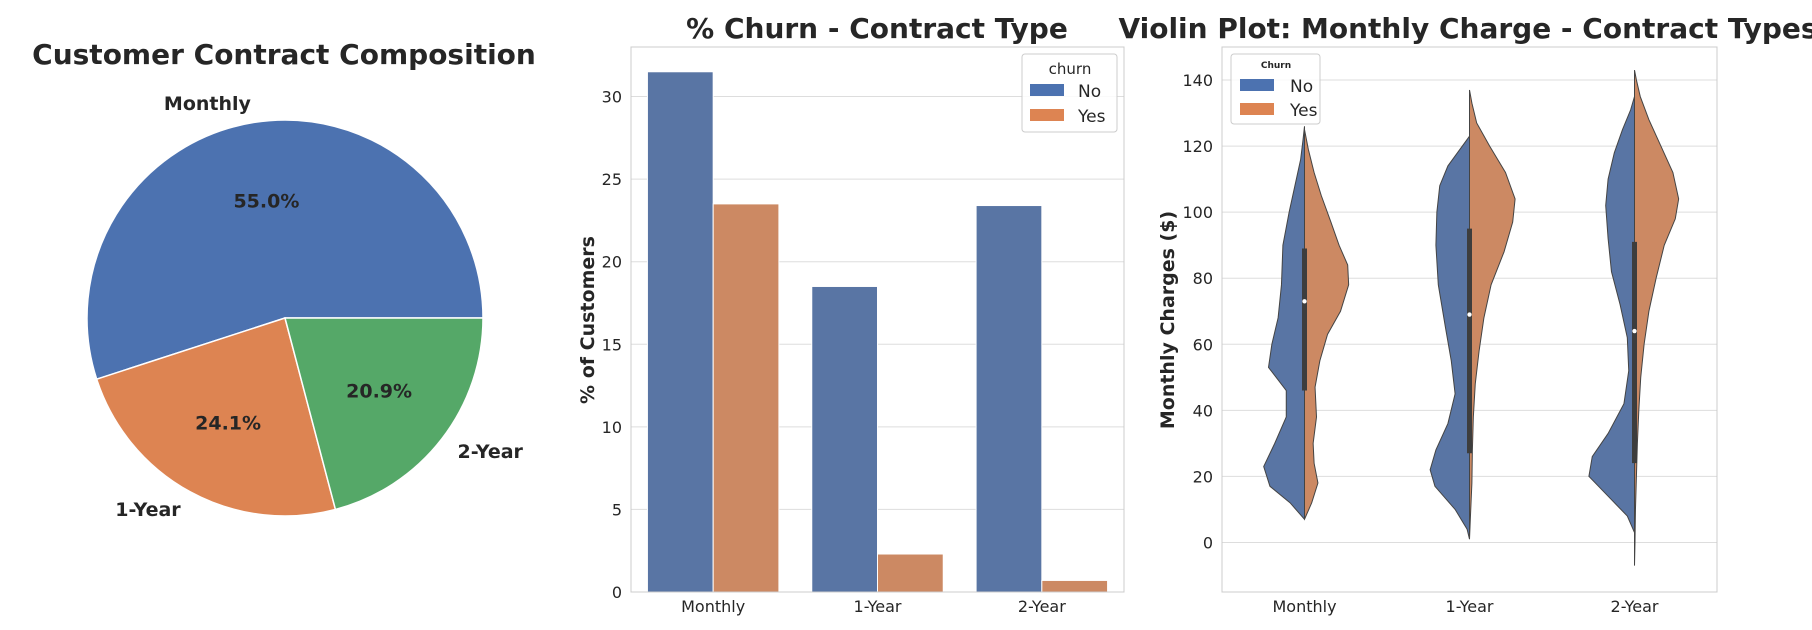  I want to click on pie-pct-label-1-year: 24.1%, so click(228, 423).